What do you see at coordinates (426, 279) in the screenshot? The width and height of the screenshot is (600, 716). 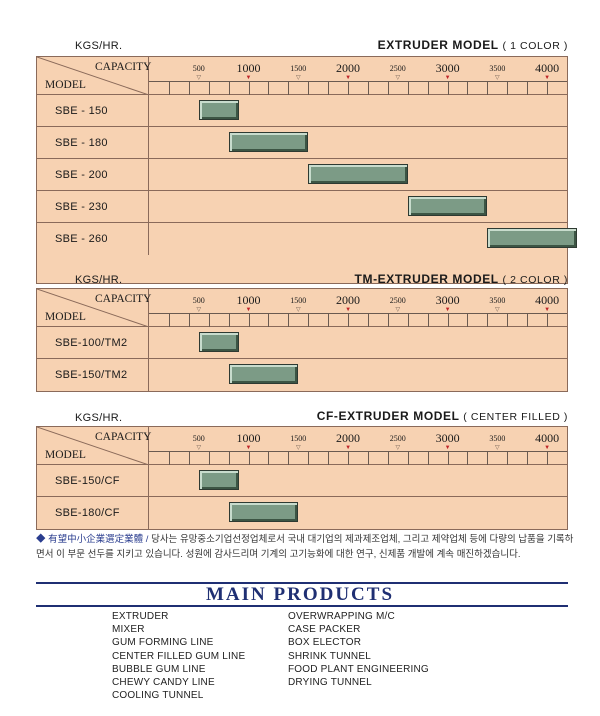 I see `section-title-text: TM-EXTRUDER MODEL` at bounding box center [426, 279].